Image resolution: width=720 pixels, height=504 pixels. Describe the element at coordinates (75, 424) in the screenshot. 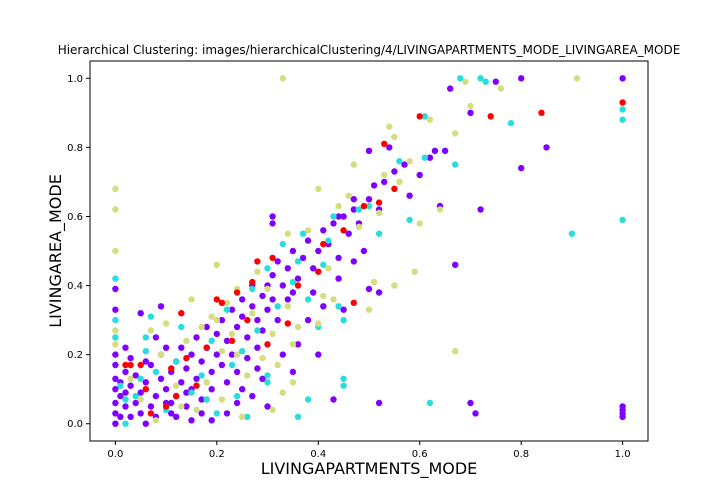

I see `y-tick-label: 0.0` at that location.